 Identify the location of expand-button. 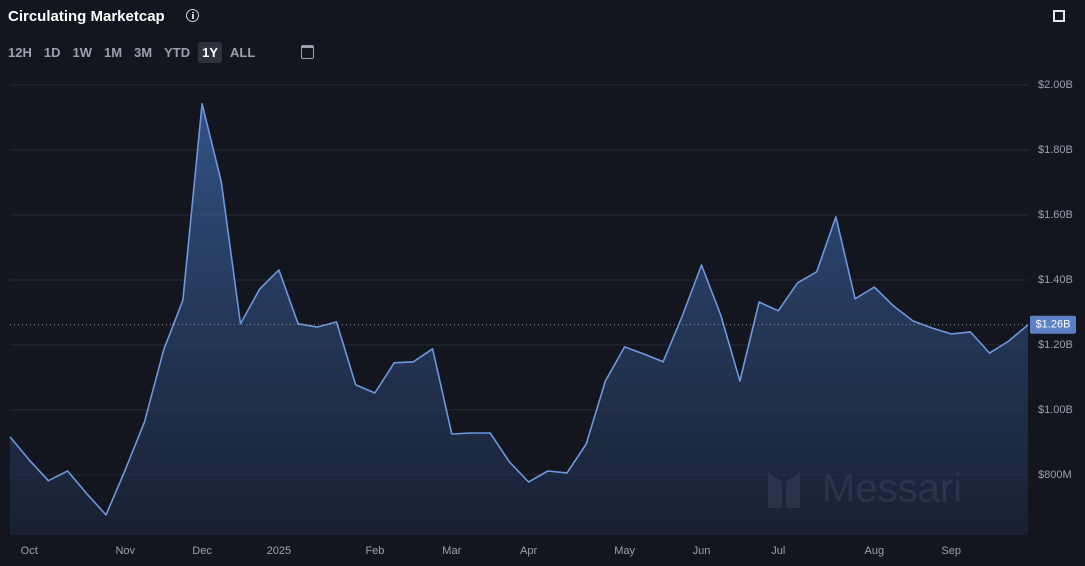
(1059, 16).